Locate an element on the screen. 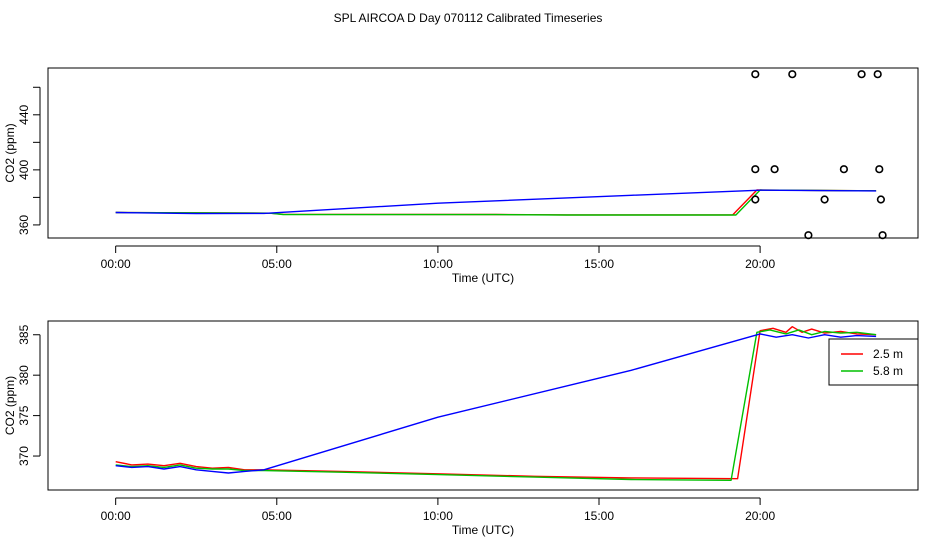  y-tick-label: 370 is located at coordinates (24, 456).